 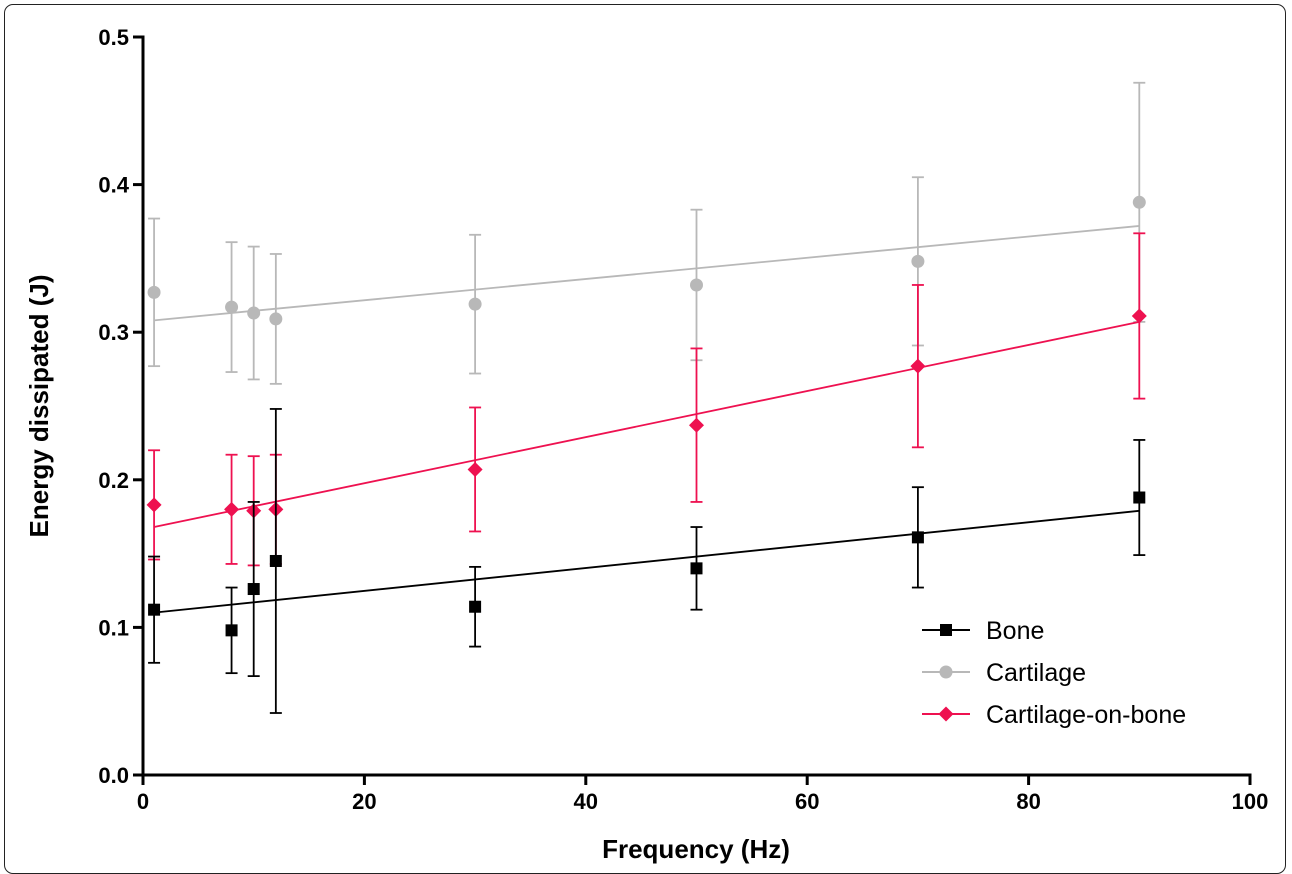 I want to click on x-tick-label: 80, so click(x=1028, y=801).